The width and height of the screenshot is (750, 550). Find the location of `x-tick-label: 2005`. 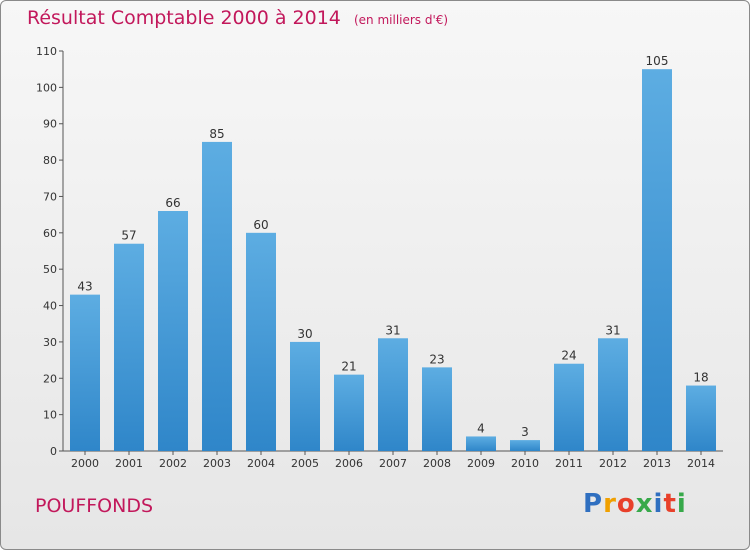

x-tick-label: 2005 is located at coordinates (305, 463).